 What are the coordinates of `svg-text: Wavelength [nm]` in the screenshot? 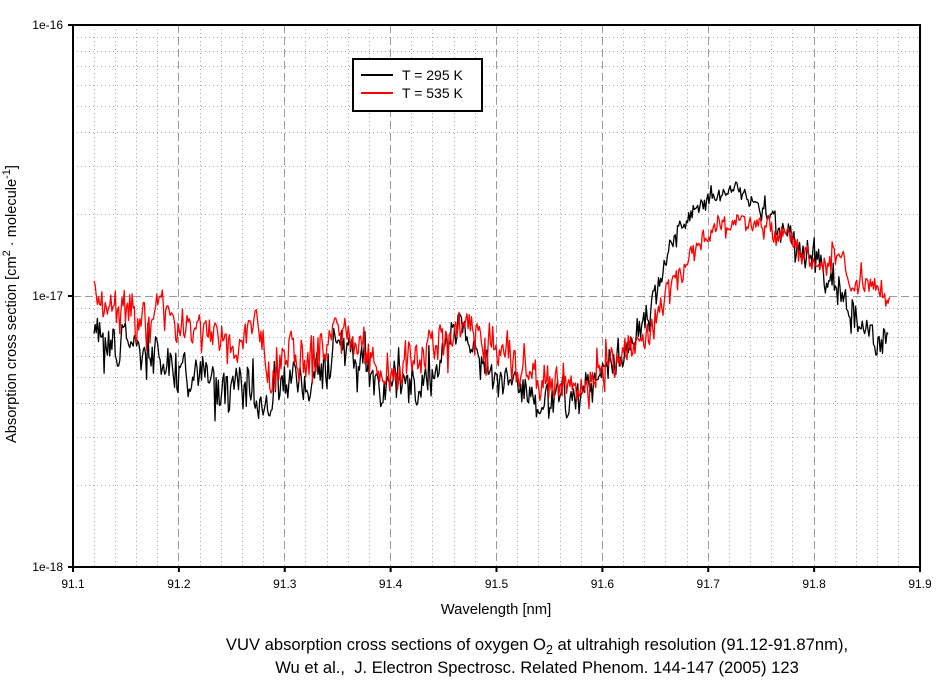 It's located at (496, 610).